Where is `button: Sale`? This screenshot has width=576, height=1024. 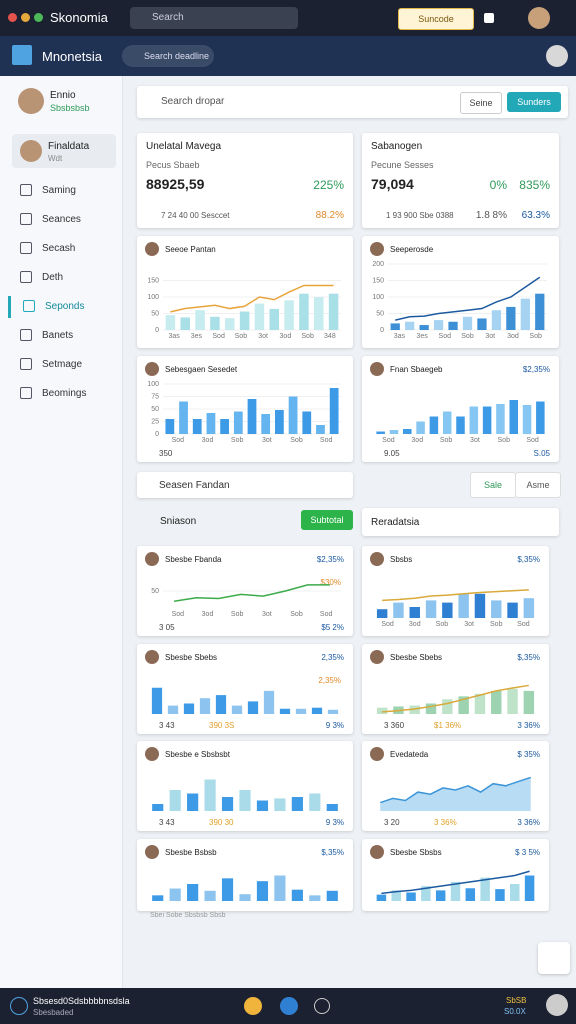
button: Sale is located at coordinates (493, 485).